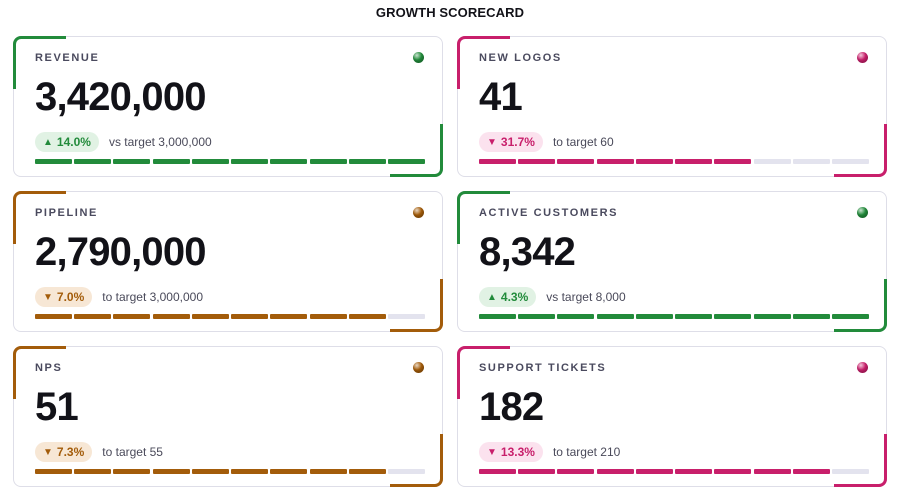  I want to click on arrow-up-icon: ▲, so click(492, 297).